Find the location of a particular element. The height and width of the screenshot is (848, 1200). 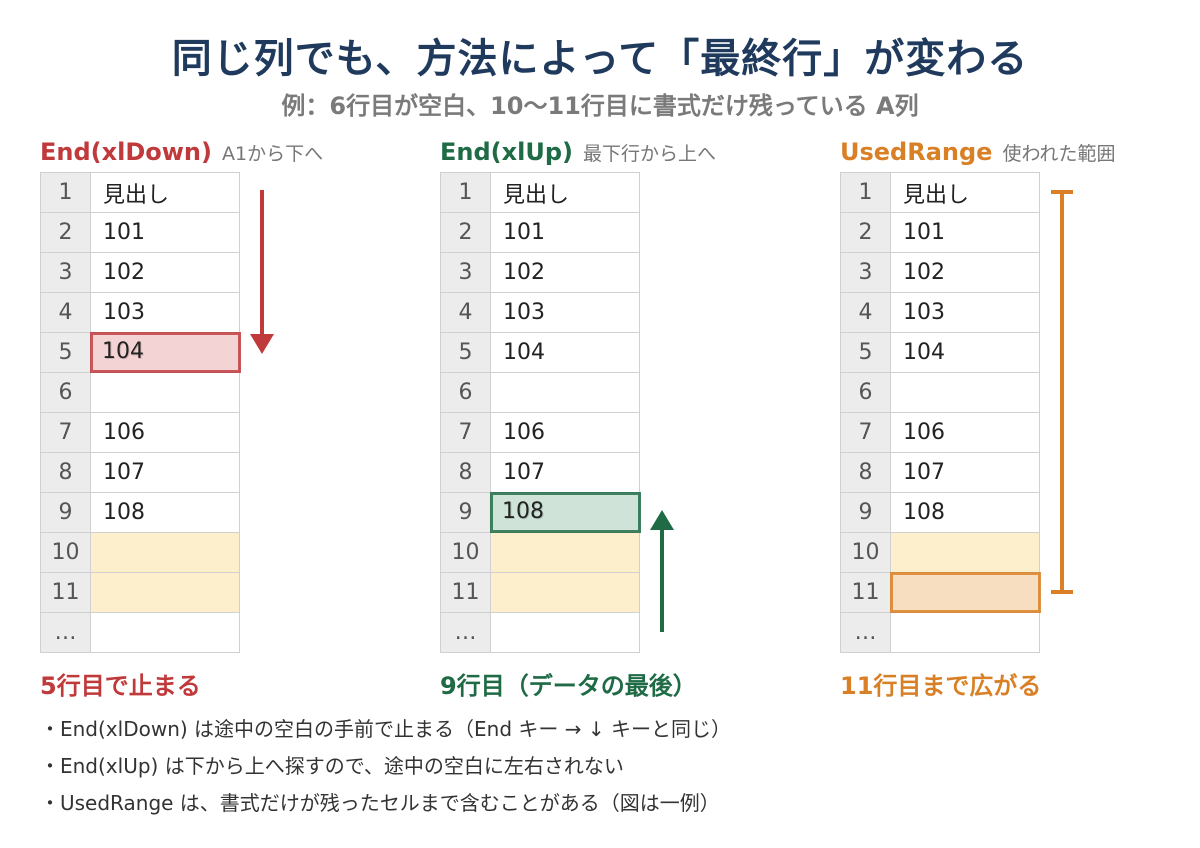

result-label: 11行目まで広がる is located at coordinates (941, 686).